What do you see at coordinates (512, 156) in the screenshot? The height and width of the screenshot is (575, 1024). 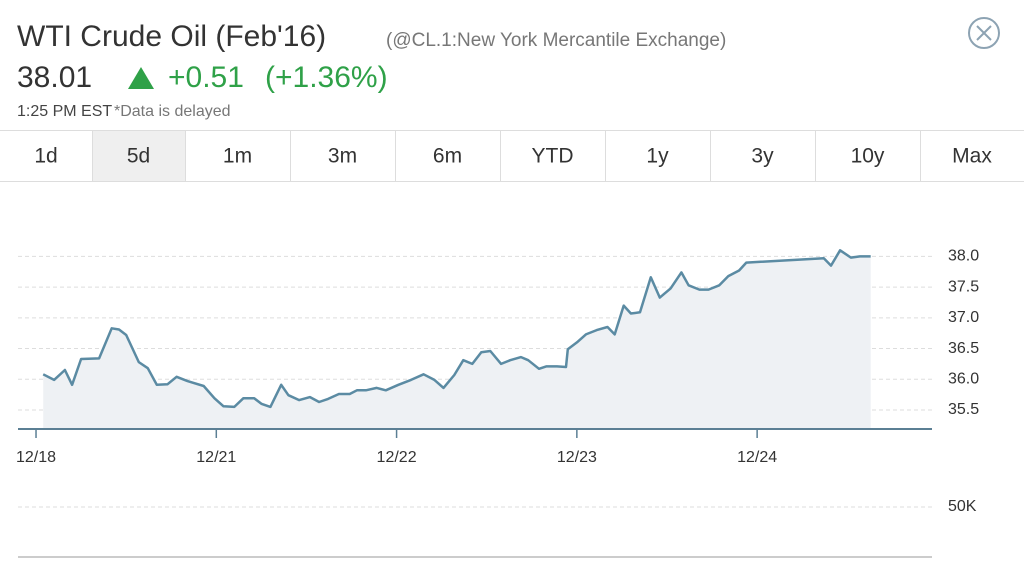 I see `tab-bar: 1d 5d 1m 3m 6m YTD 1y 3y 10y Max` at bounding box center [512, 156].